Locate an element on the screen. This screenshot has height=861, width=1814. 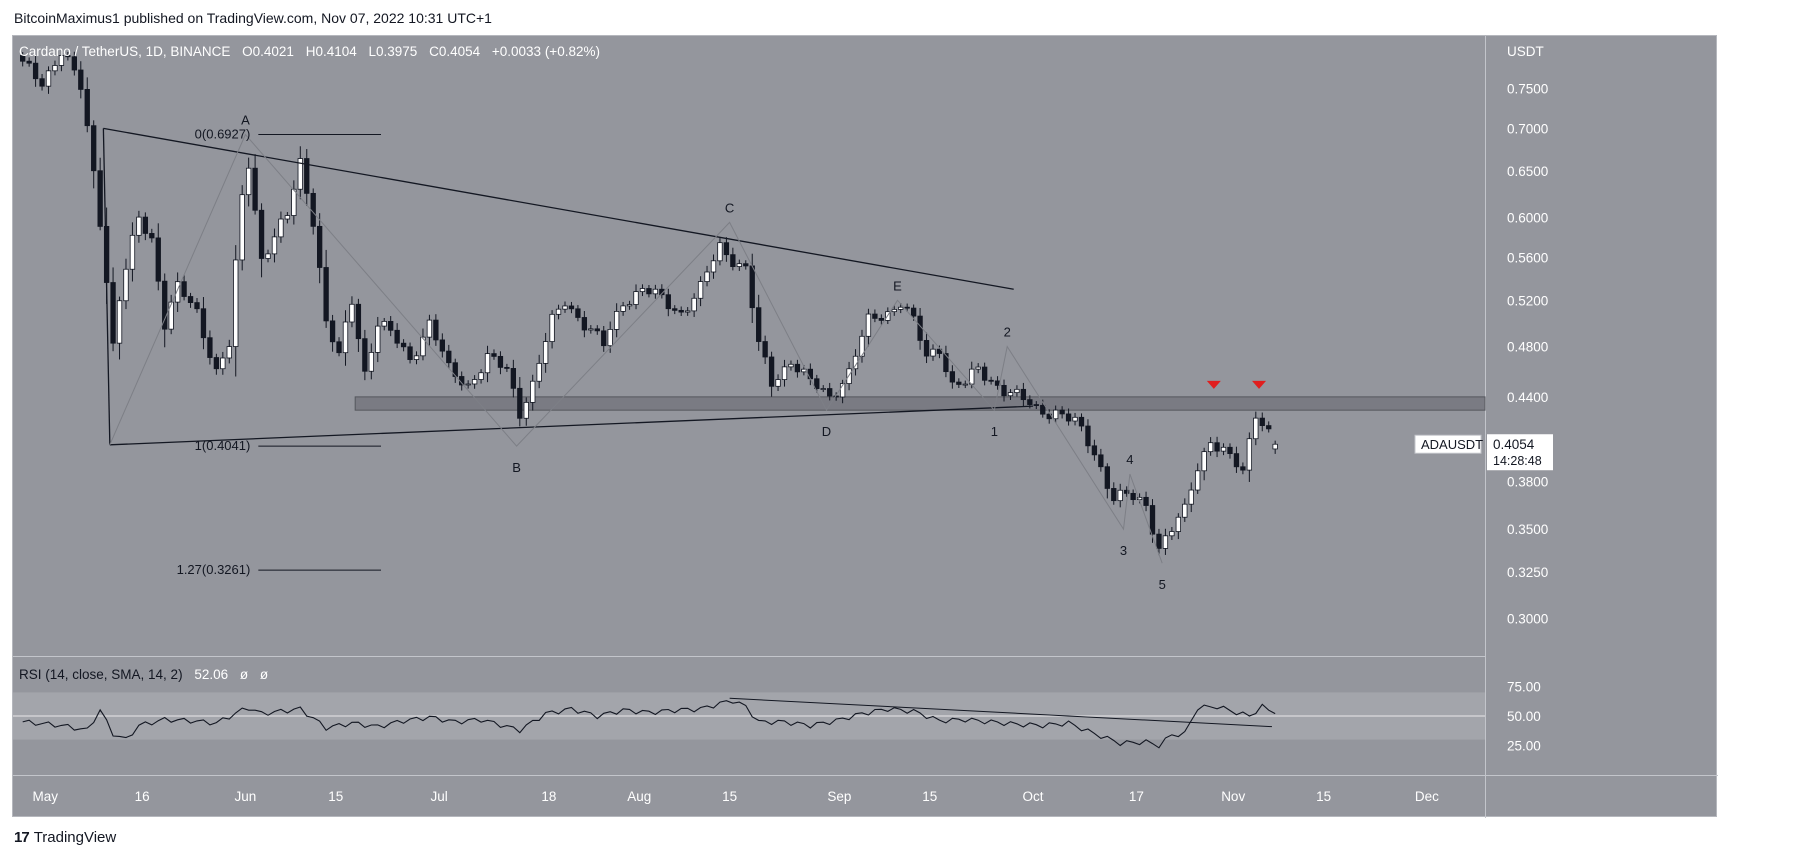
symbol-tag is located at coordinates (1448, 444).